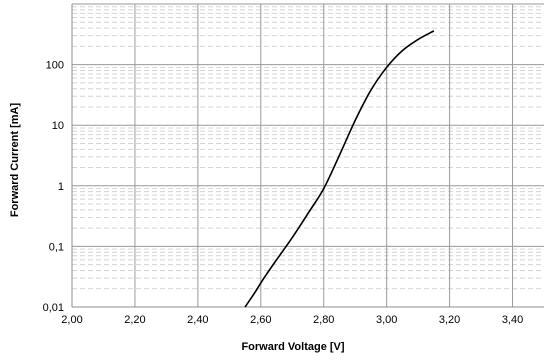 This screenshot has width=544, height=361. What do you see at coordinates (134, 320) in the screenshot?
I see `x-tick-label: 2,20` at bounding box center [134, 320].